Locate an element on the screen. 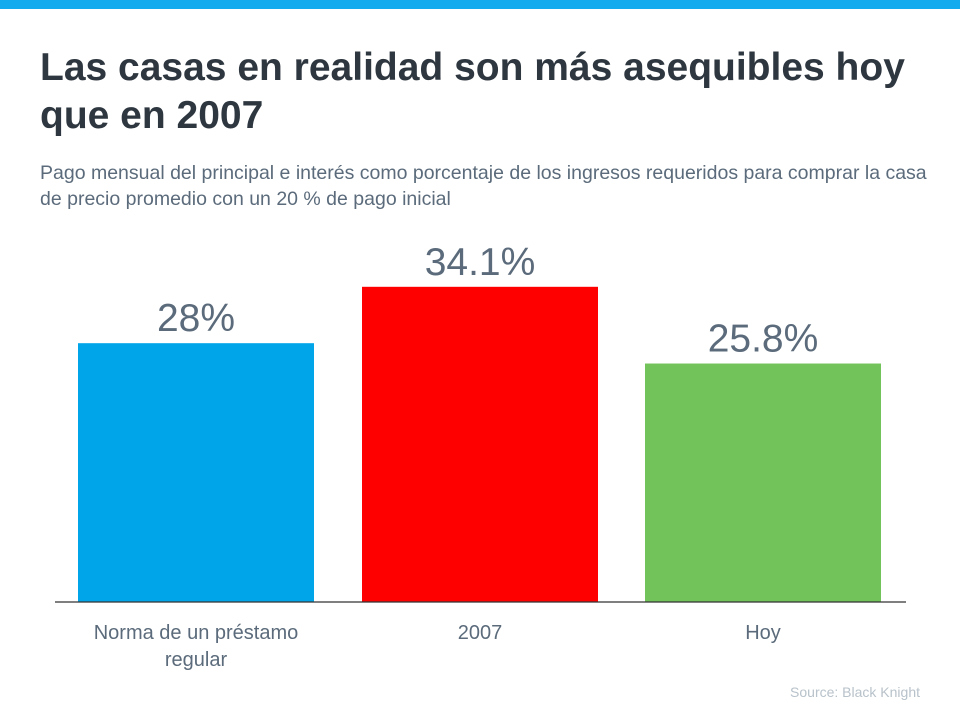 This screenshot has height=720, width=960. category-label-1: Norma de un préstamo regular is located at coordinates (196, 646).